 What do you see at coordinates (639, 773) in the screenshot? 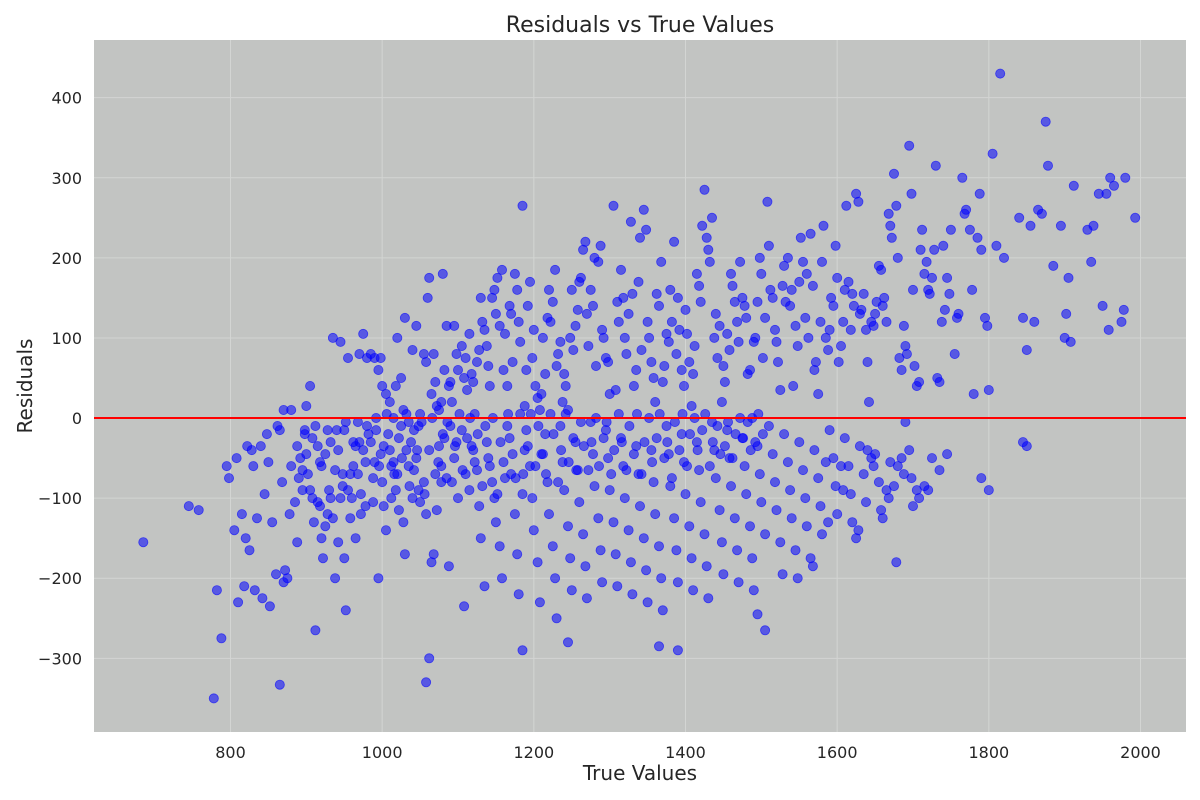
I see `x-axis-label: True Values` at bounding box center [639, 773].